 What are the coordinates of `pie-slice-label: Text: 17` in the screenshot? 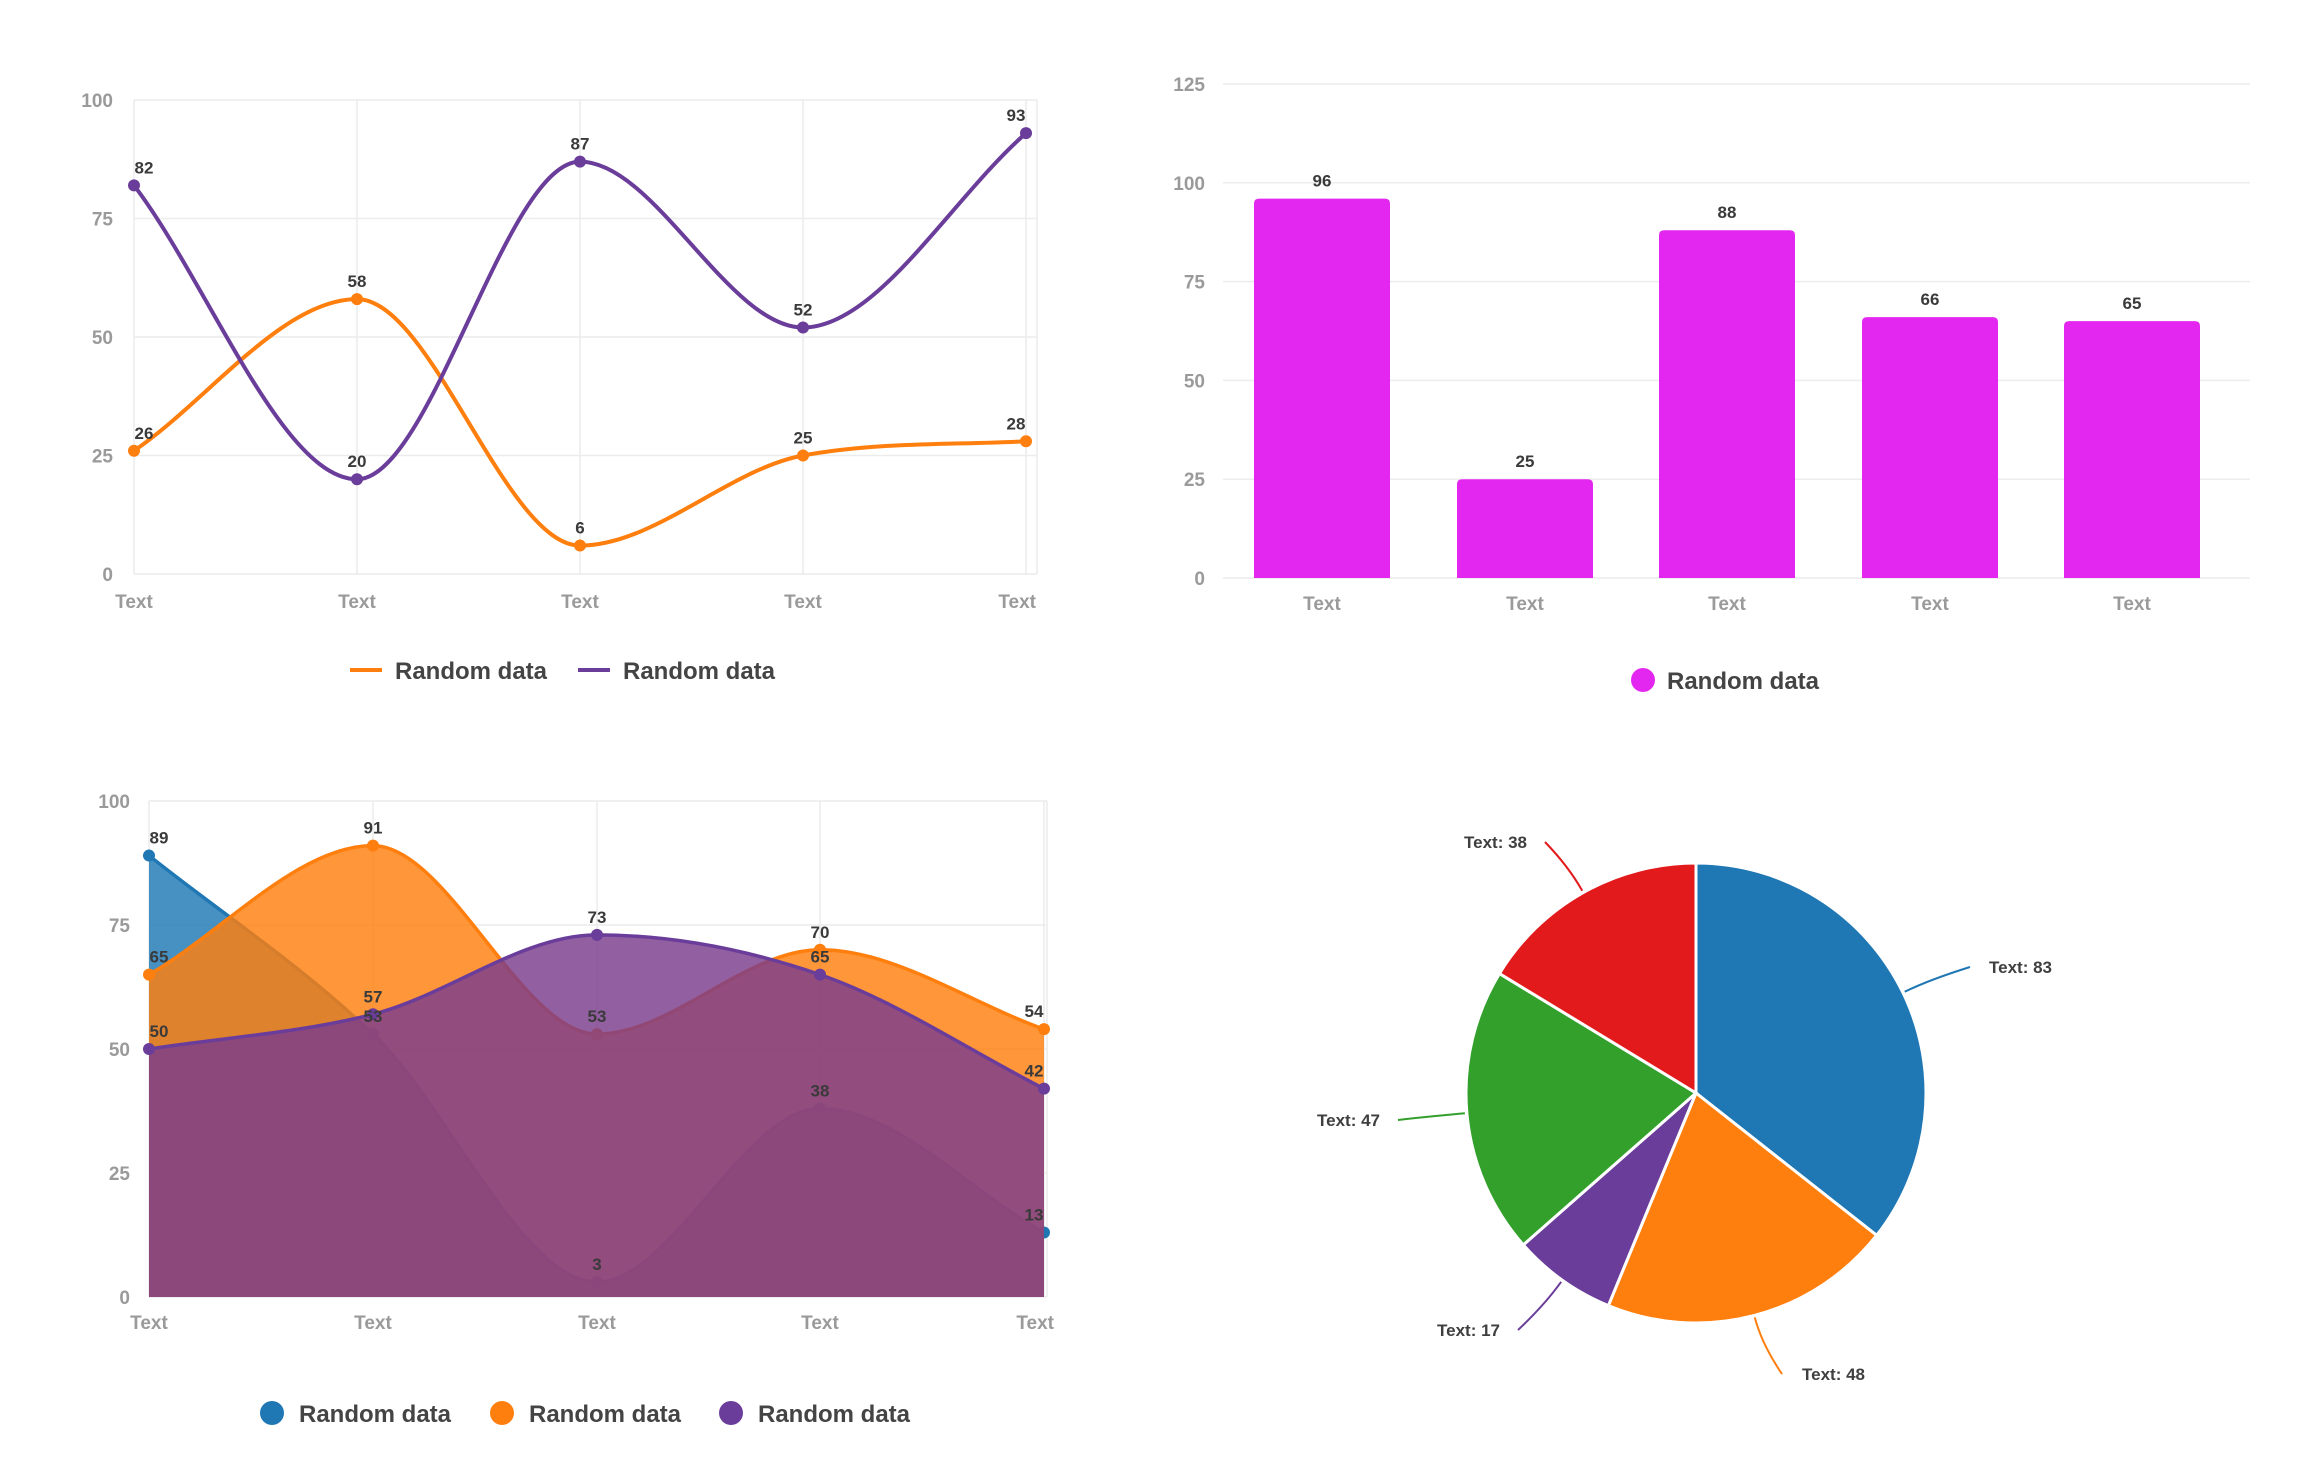 It's located at (1468, 1330).